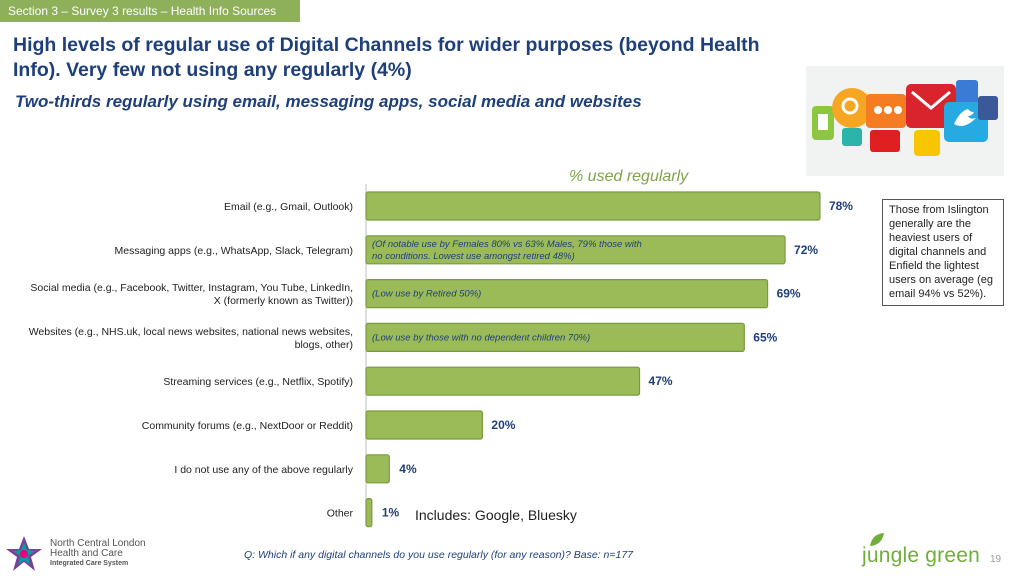  What do you see at coordinates (806, 250) in the screenshot?
I see `value-label: 72%` at bounding box center [806, 250].